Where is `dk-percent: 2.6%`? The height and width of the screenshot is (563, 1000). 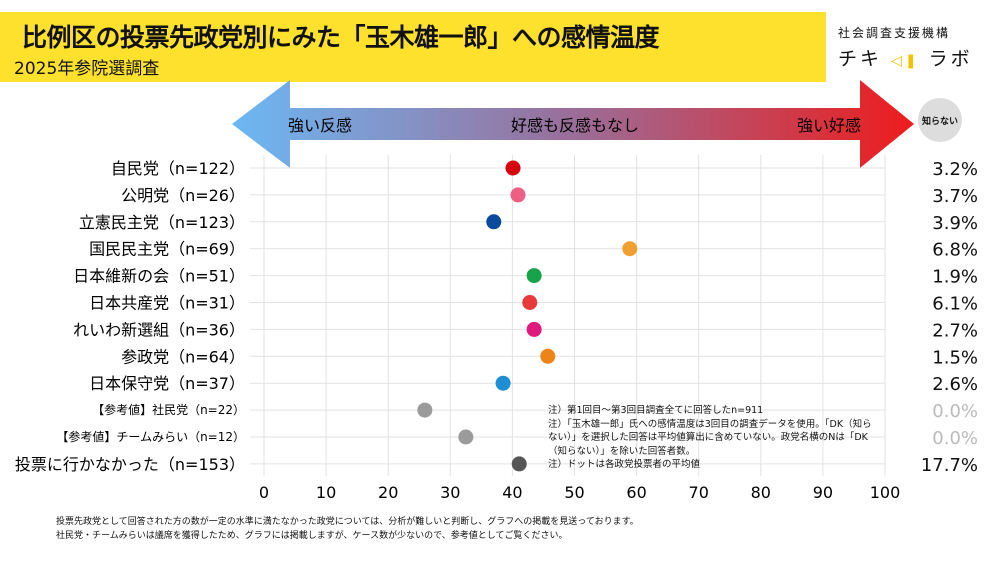
dk-percent: 2.6% is located at coordinates (955, 384).